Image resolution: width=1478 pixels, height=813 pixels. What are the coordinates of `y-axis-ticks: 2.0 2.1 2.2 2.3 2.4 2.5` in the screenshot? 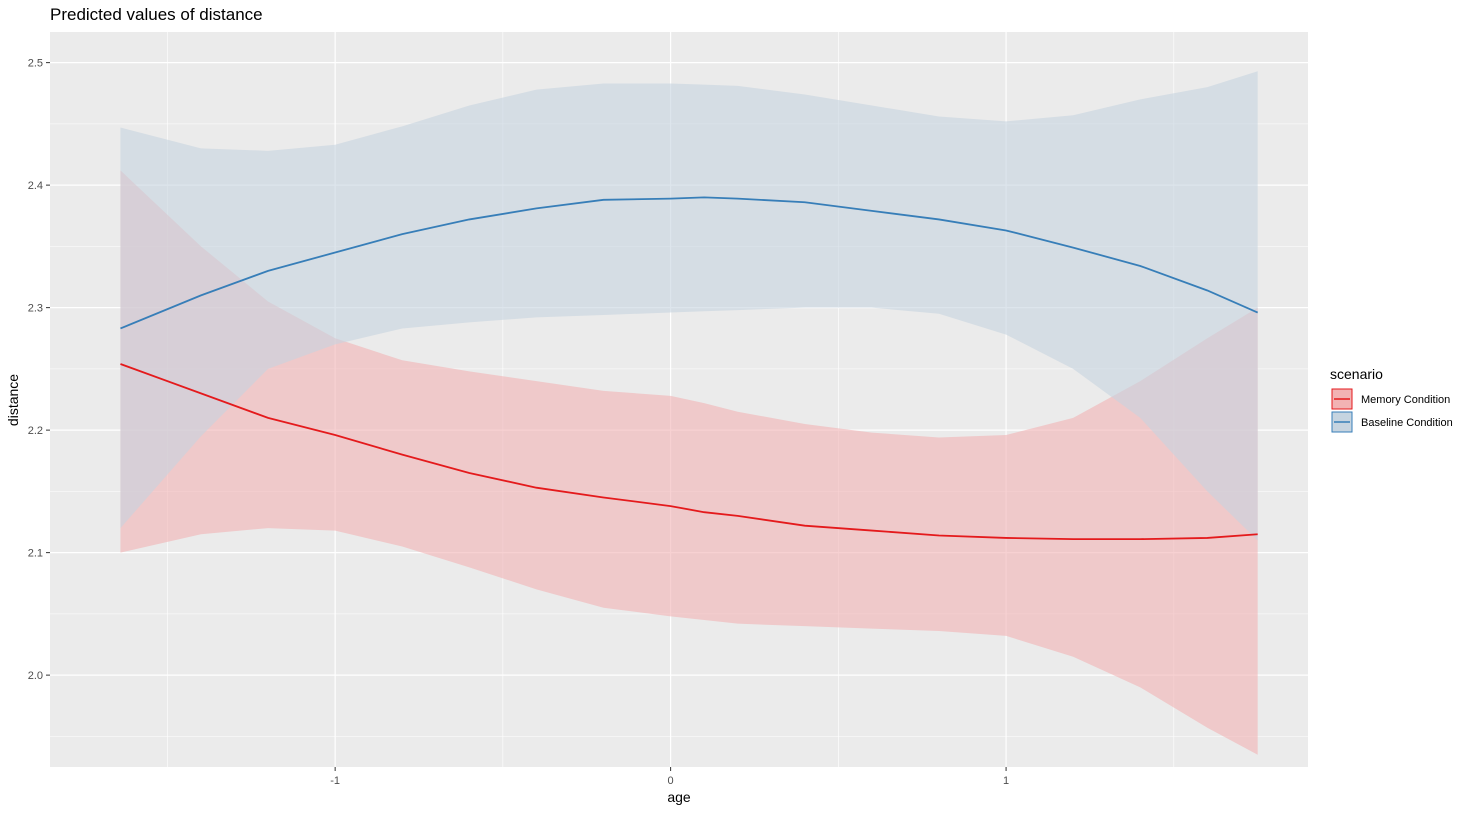 It's located at (39, 370).